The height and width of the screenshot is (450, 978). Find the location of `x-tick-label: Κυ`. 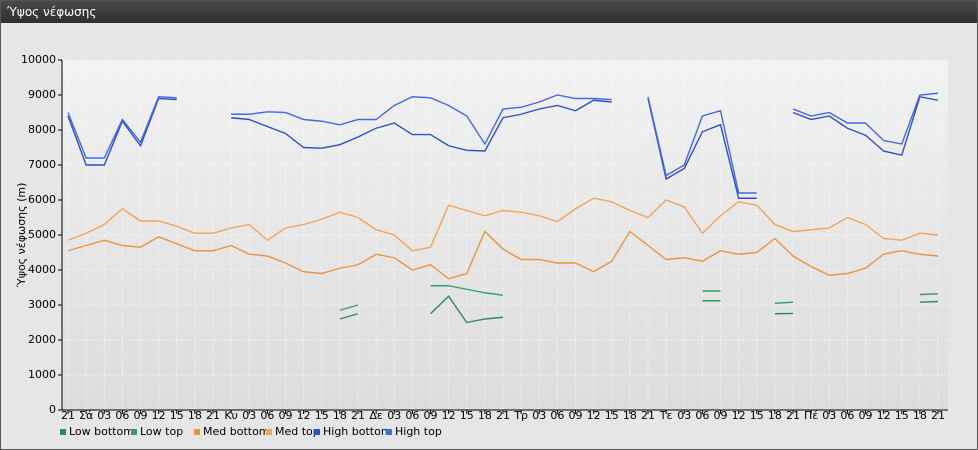

x-tick-label: Κυ is located at coordinates (231, 415).